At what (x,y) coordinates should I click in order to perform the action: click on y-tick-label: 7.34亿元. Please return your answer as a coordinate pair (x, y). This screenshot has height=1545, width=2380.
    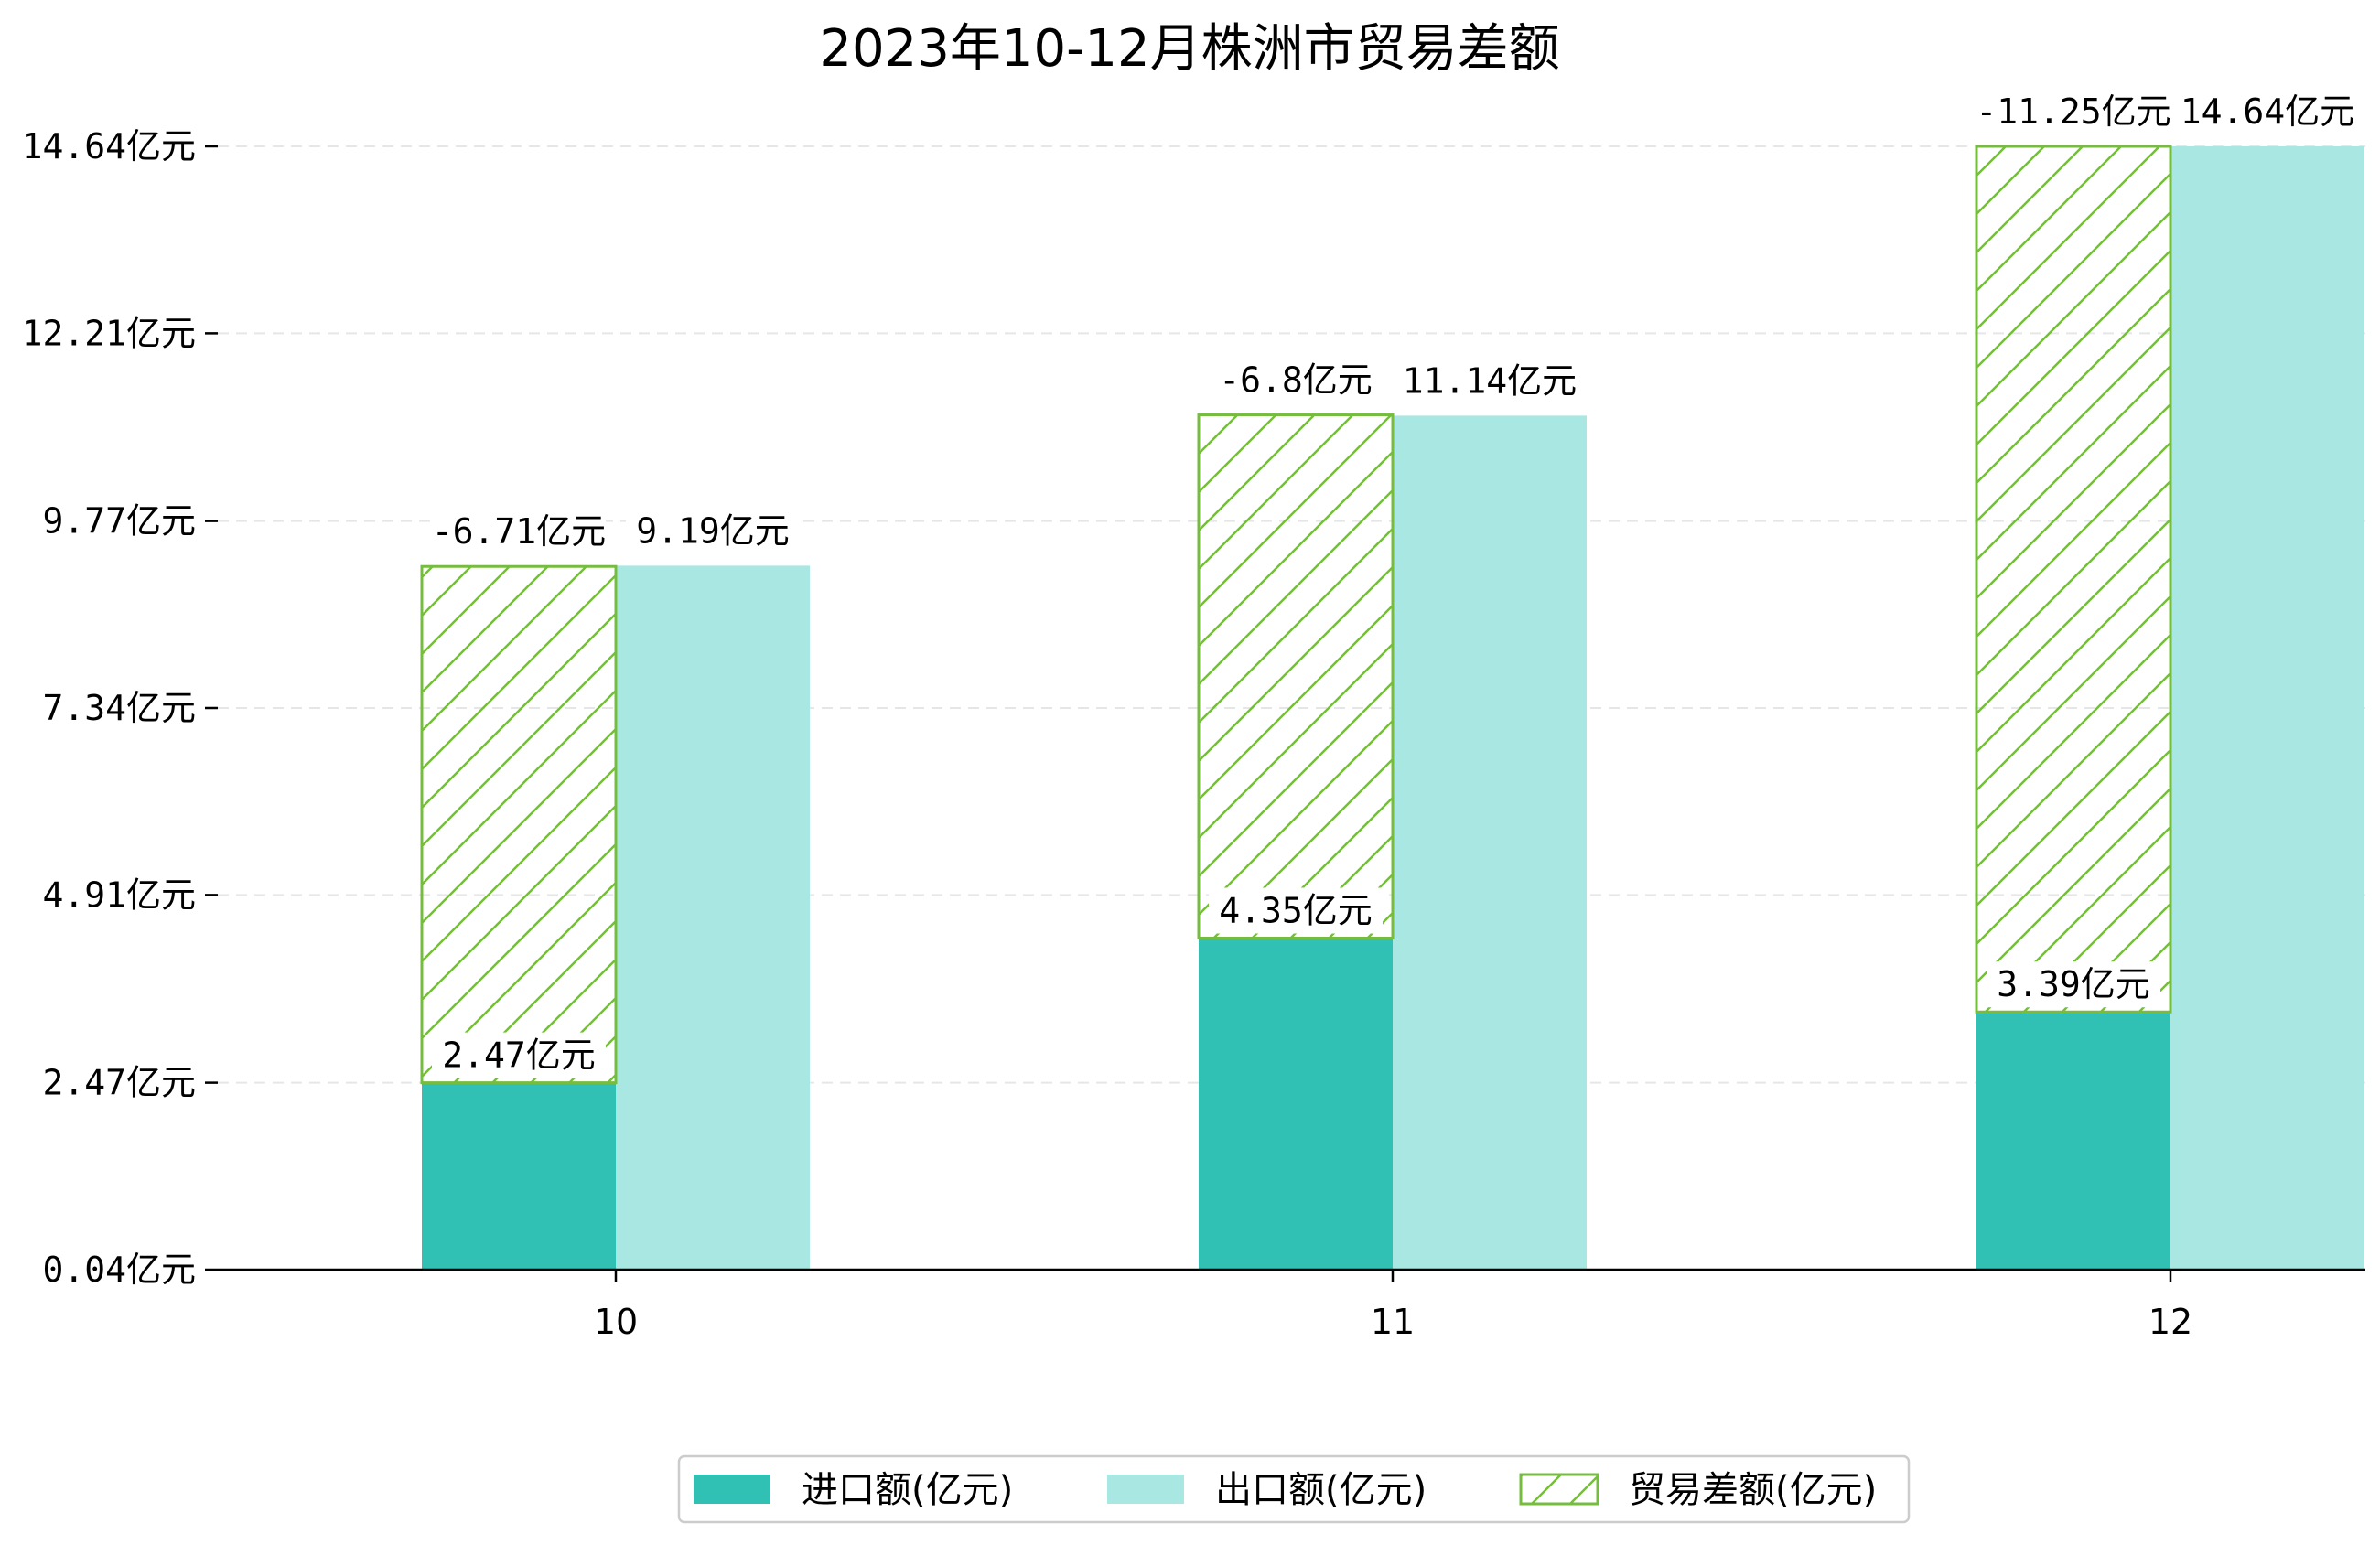
    Looking at the image, I should click on (119, 708).